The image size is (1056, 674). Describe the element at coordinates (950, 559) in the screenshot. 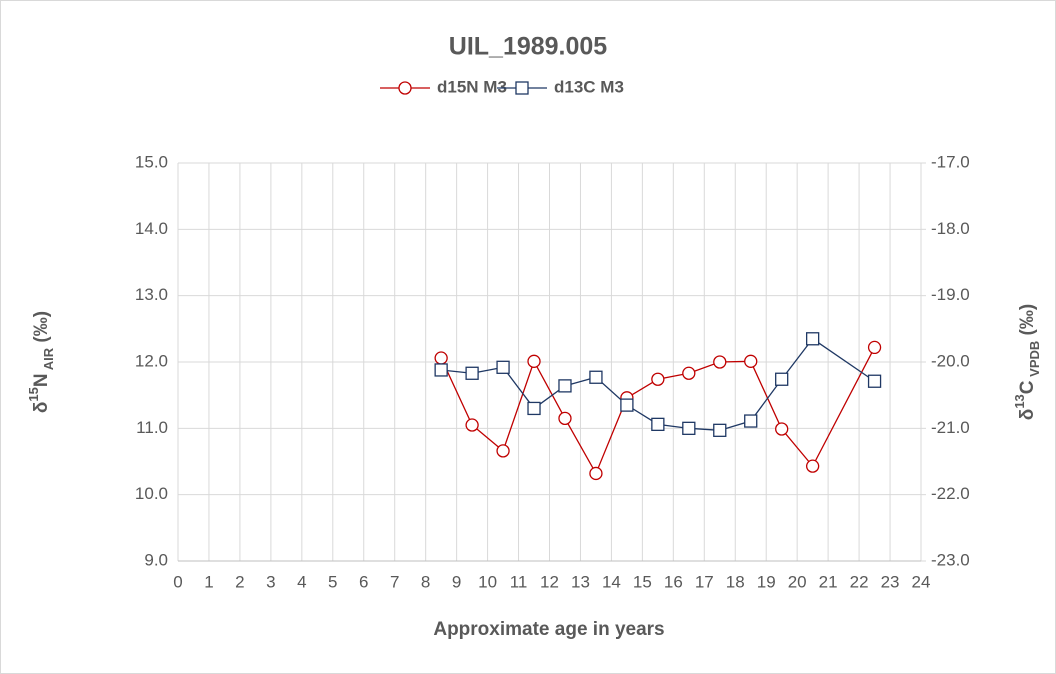

I see `y2-tick-label: -23.0` at that location.